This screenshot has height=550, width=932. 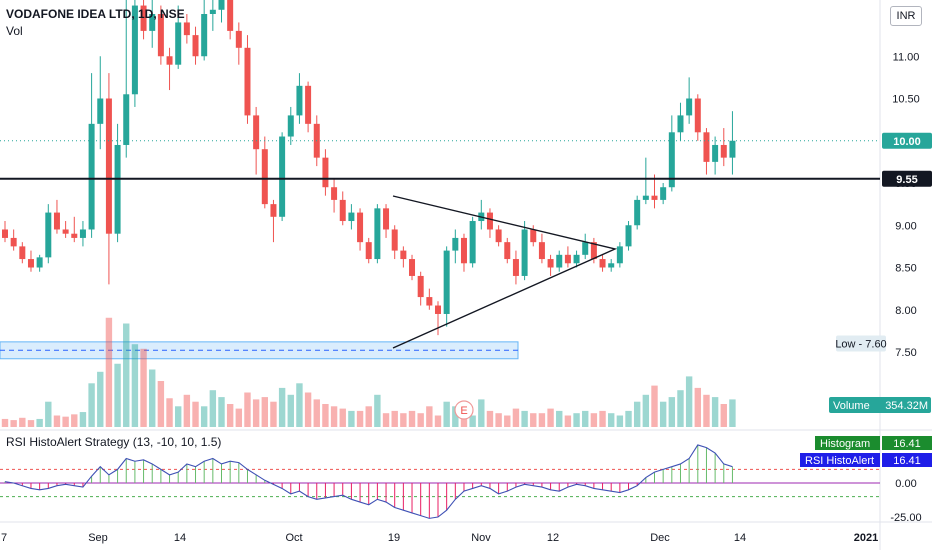 What do you see at coordinates (839, 461) in the screenshot?
I see `rsi-legend-label: RSI HistoAlert` at bounding box center [839, 461].